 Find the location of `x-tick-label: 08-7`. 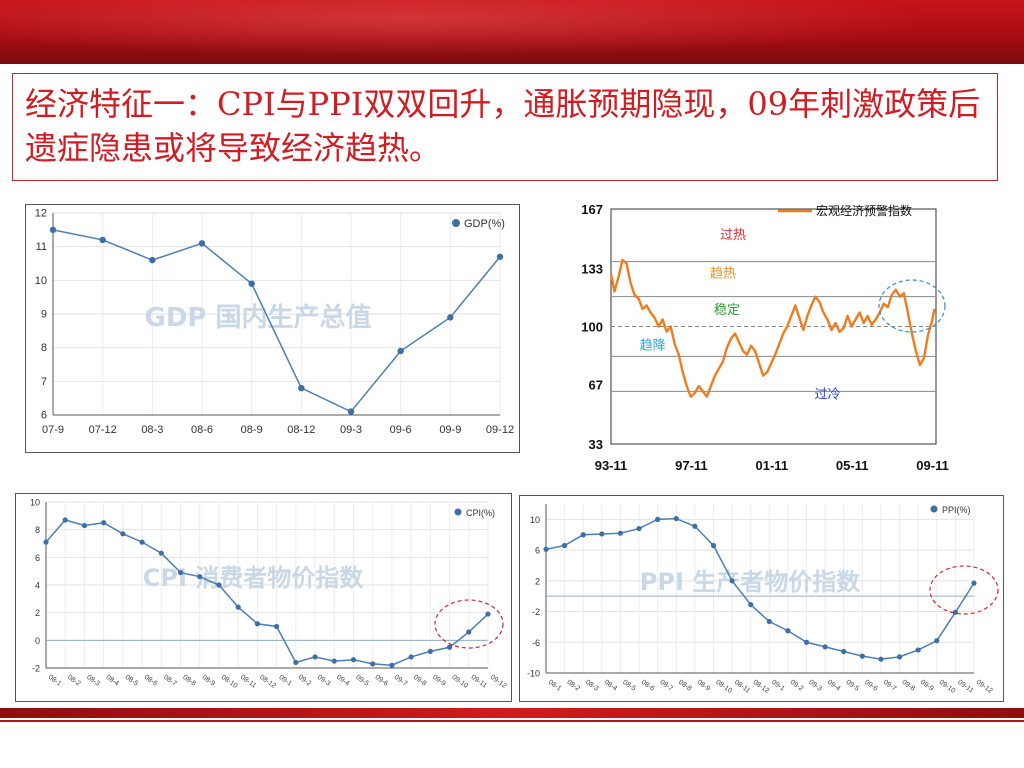

x-tick-label: 08-7 is located at coordinates (170, 681).